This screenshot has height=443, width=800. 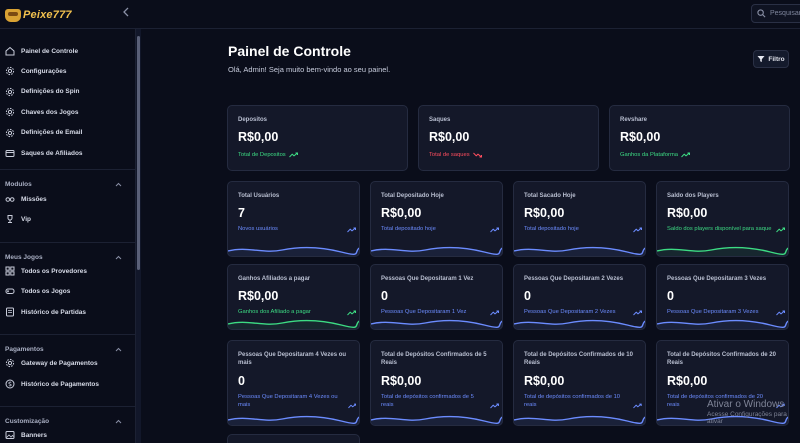 What do you see at coordinates (10, 51) in the screenshot?
I see `home-icon` at bounding box center [10, 51].